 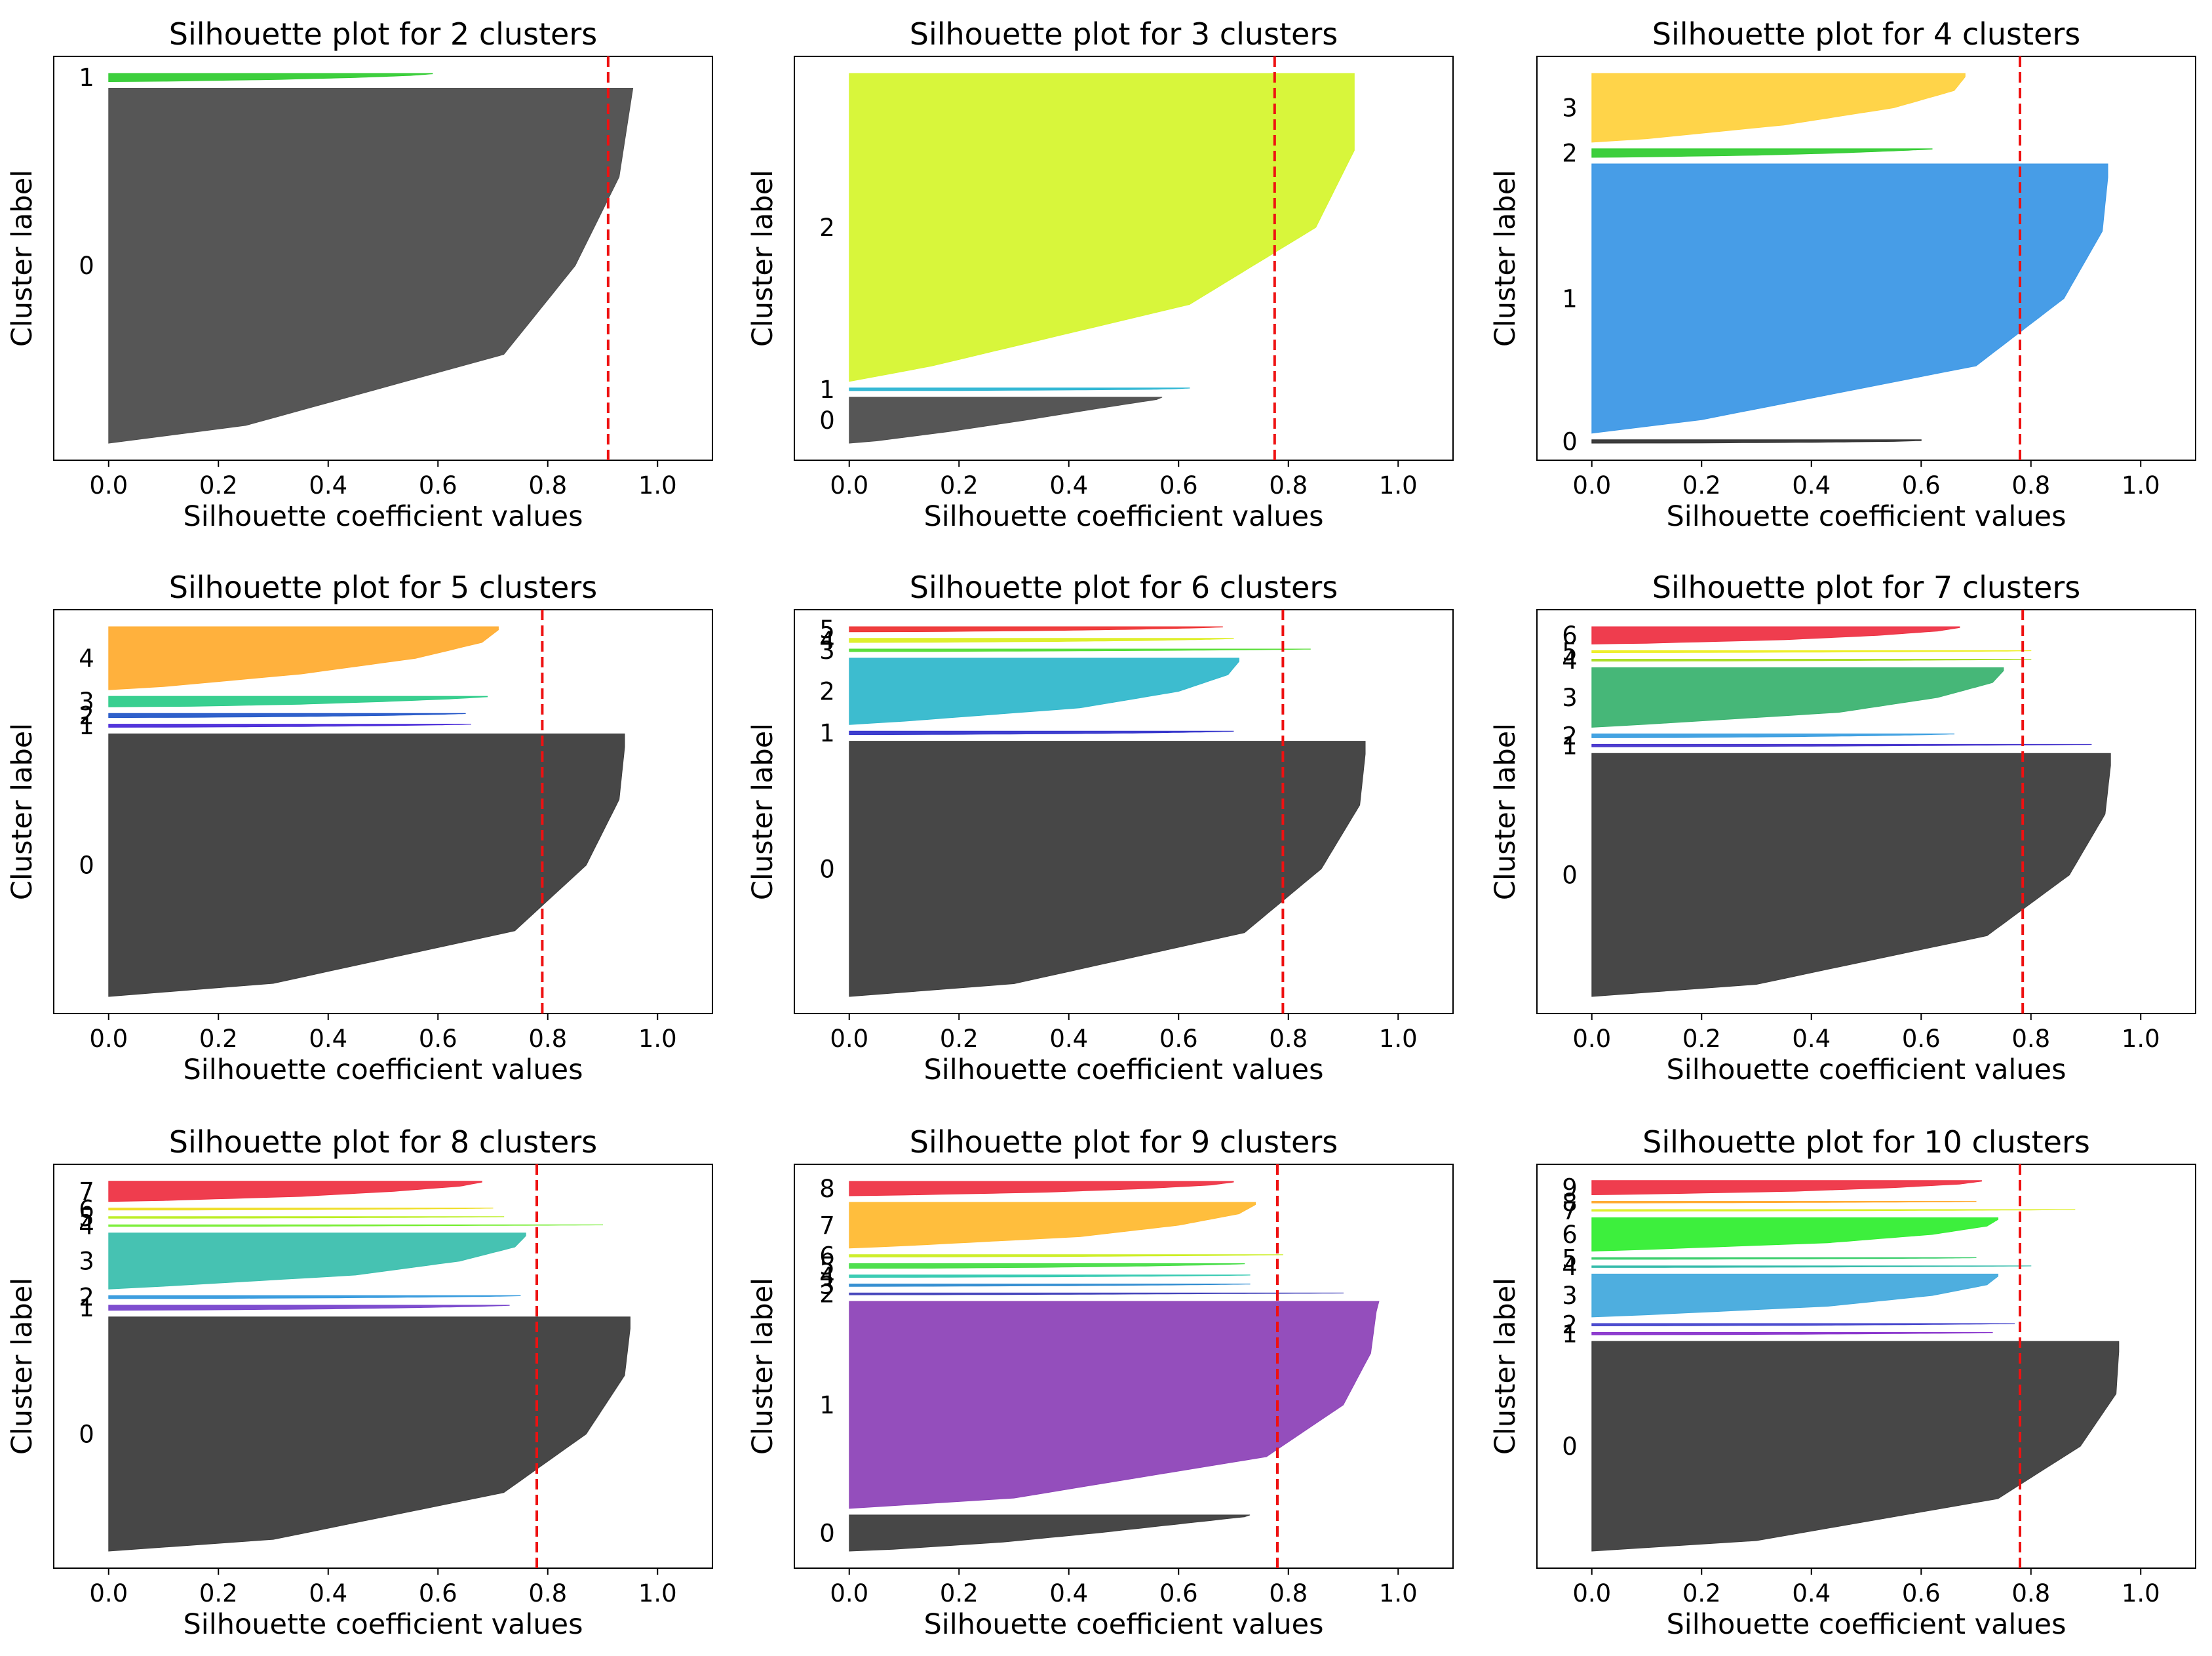 I want to click on panel-title: Silhouette plot for 4 clusters, so click(x=1866, y=34).